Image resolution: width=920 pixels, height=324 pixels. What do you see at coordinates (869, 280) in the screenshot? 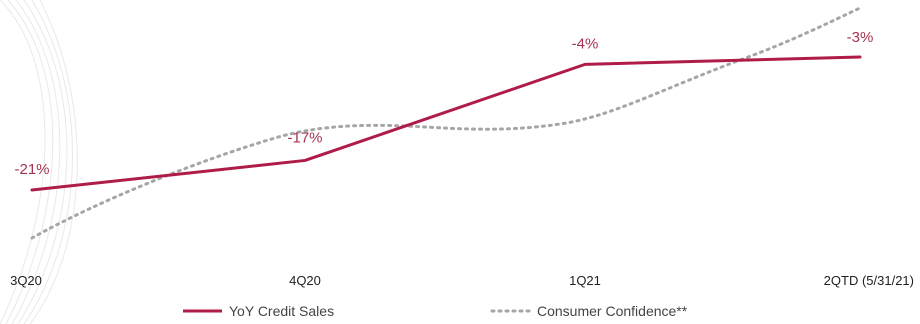
I see `x-tick-2qtd-5-31-21: 2QTD (5/31/21)` at bounding box center [869, 280].